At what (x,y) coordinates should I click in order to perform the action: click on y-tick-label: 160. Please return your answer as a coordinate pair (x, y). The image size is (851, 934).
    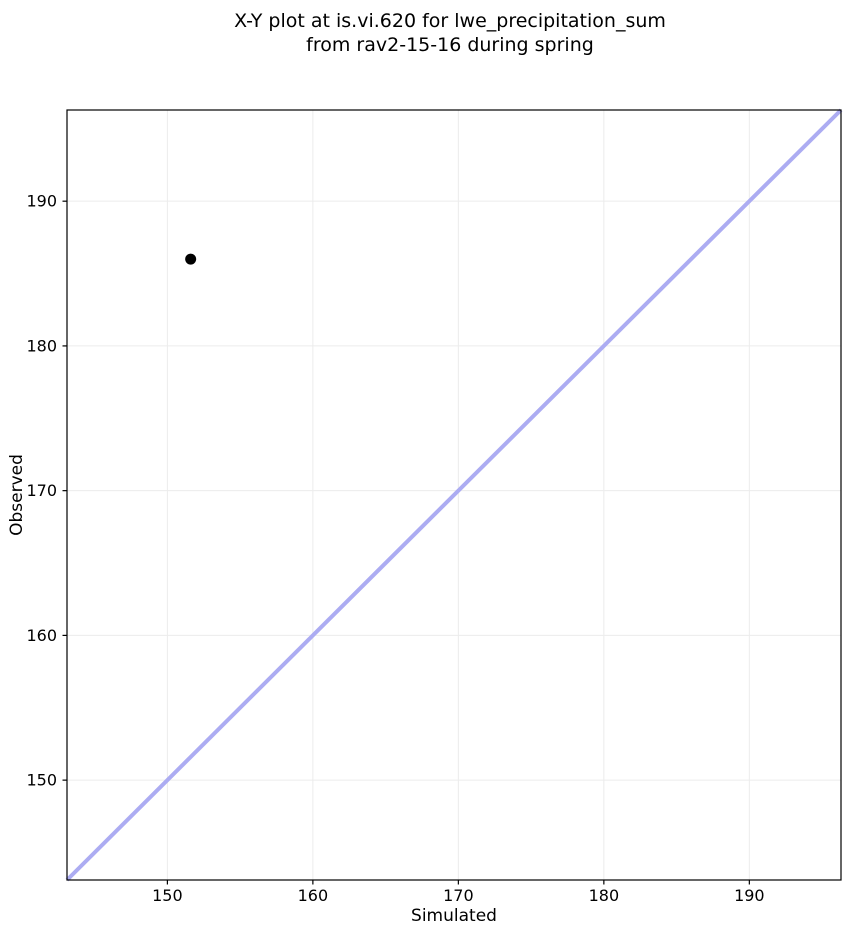
    Looking at the image, I should click on (41, 635).